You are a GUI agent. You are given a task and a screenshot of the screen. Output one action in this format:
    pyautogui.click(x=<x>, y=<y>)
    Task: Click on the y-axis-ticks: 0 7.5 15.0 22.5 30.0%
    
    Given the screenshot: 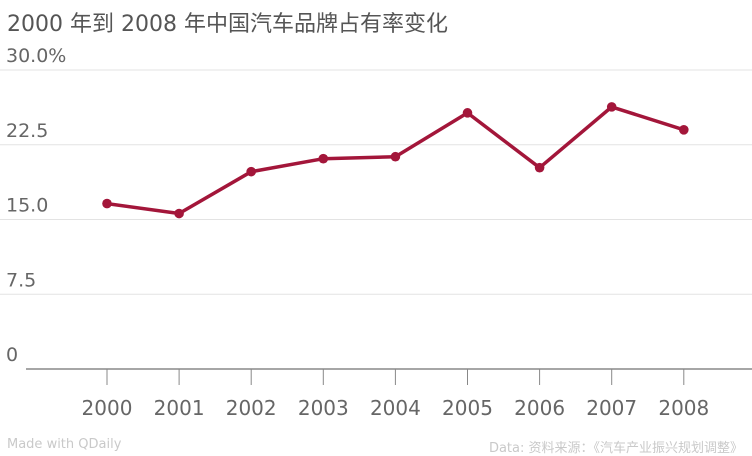 What is the action you would take?
    pyautogui.click(x=36, y=205)
    